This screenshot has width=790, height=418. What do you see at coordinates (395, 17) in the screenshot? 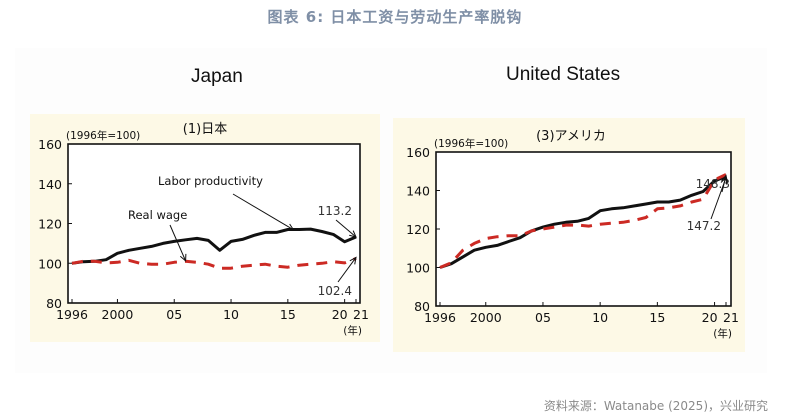
I see `figure-title: 图表 6: 日本工资与劳动生产率脱钩` at bounding box center [395, 17].